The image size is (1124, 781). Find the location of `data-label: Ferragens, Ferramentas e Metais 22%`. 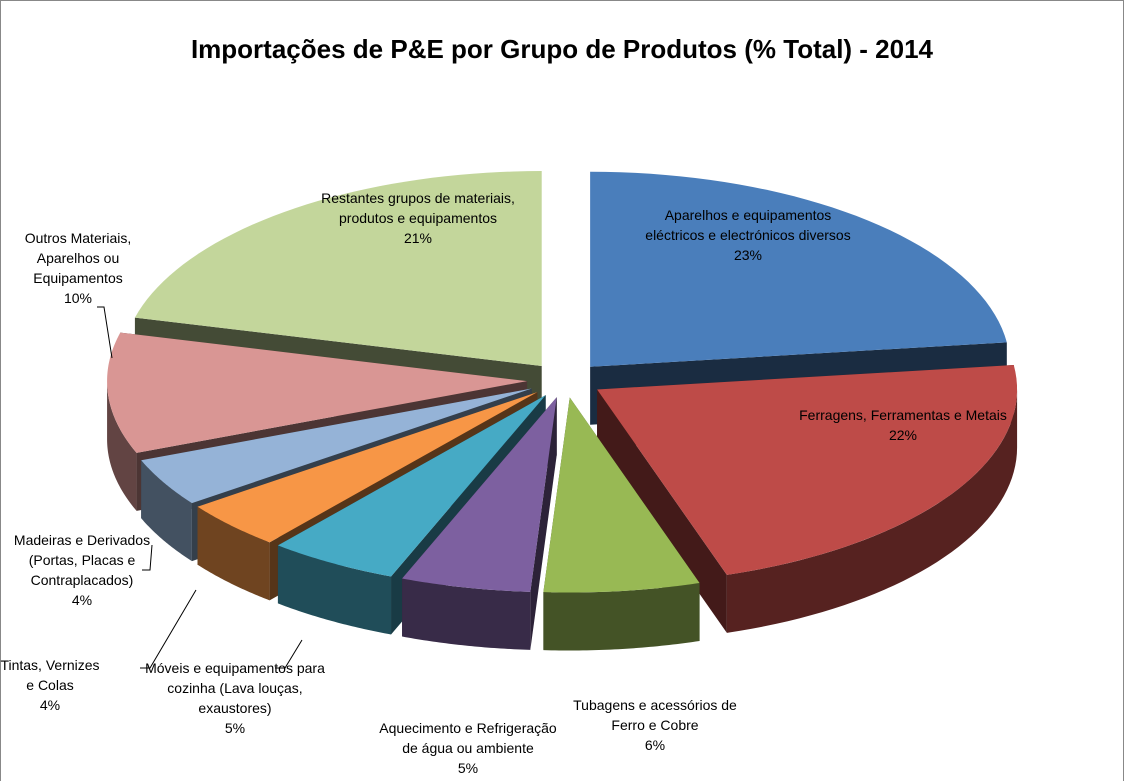

data-label: Ferragens, Ferramentas e Metais 22% is located at coordinates (903, 425).